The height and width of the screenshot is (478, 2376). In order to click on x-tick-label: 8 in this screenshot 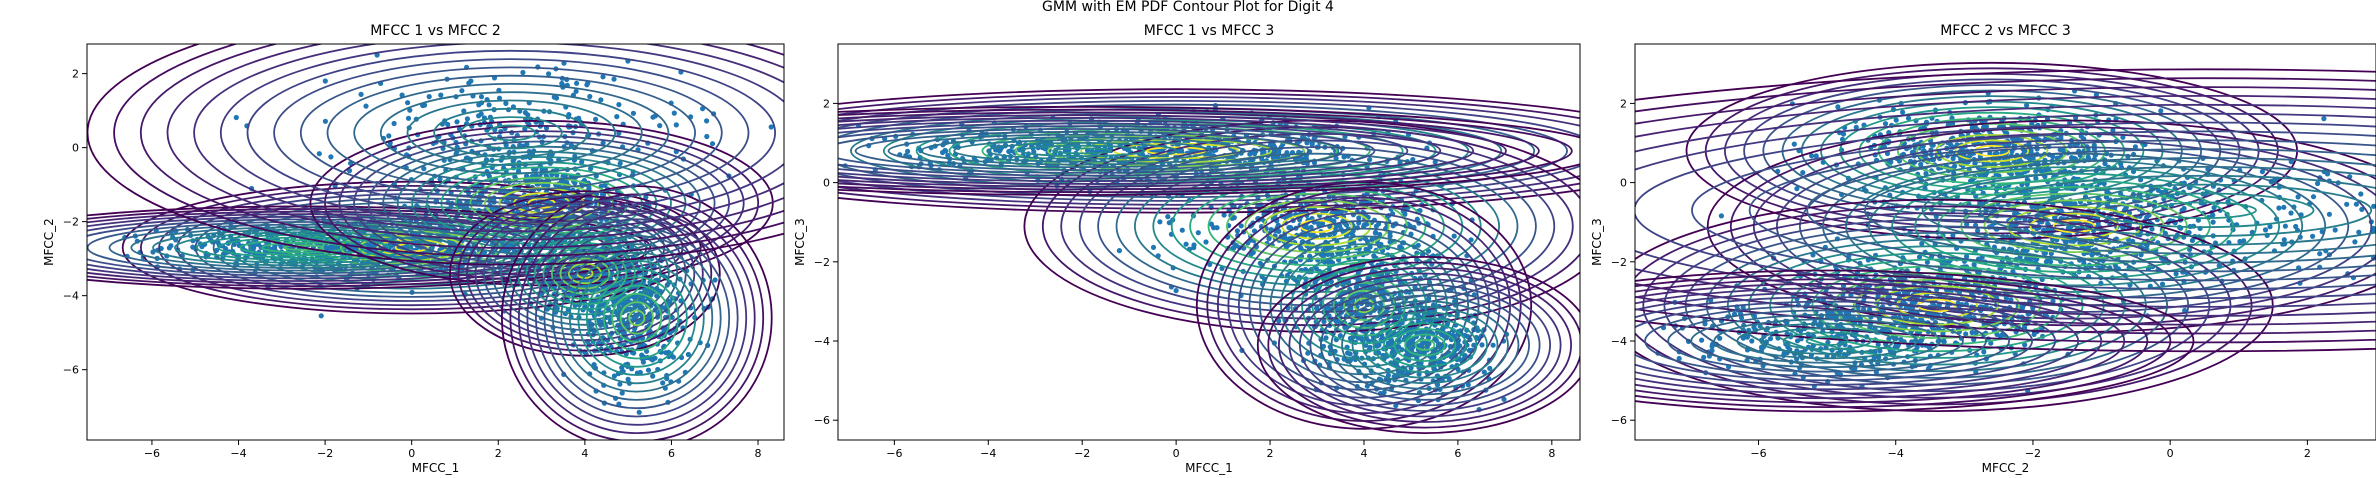, I will do `click(758, 453)`.